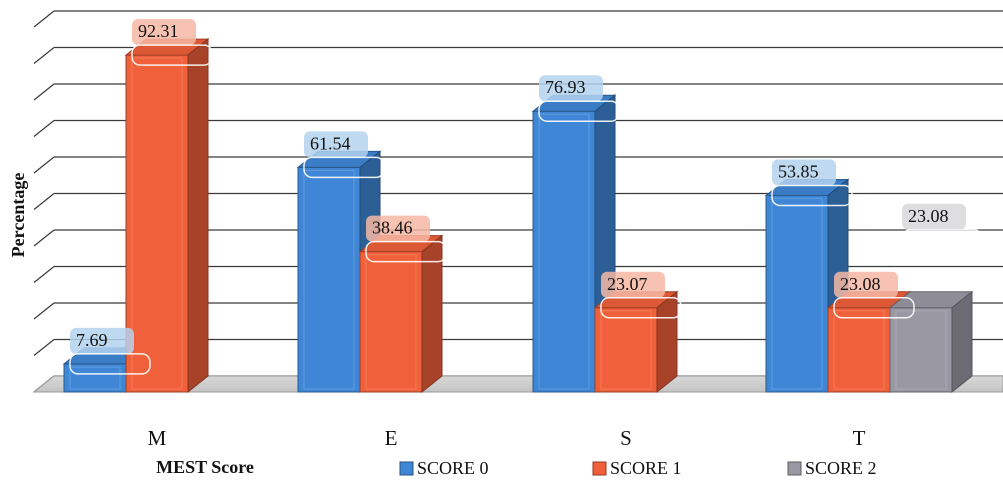  I want to click on legend-label: SCORE 1, so click(646, 468).